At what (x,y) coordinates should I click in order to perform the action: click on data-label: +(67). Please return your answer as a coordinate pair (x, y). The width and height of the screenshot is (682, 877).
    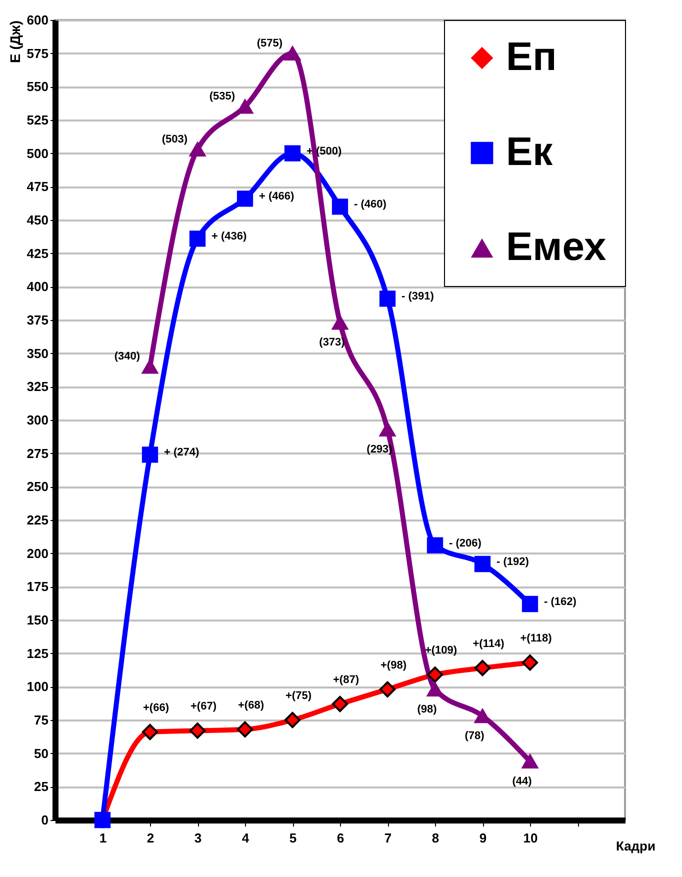
    Looking at the image, I should click on (203, 706).